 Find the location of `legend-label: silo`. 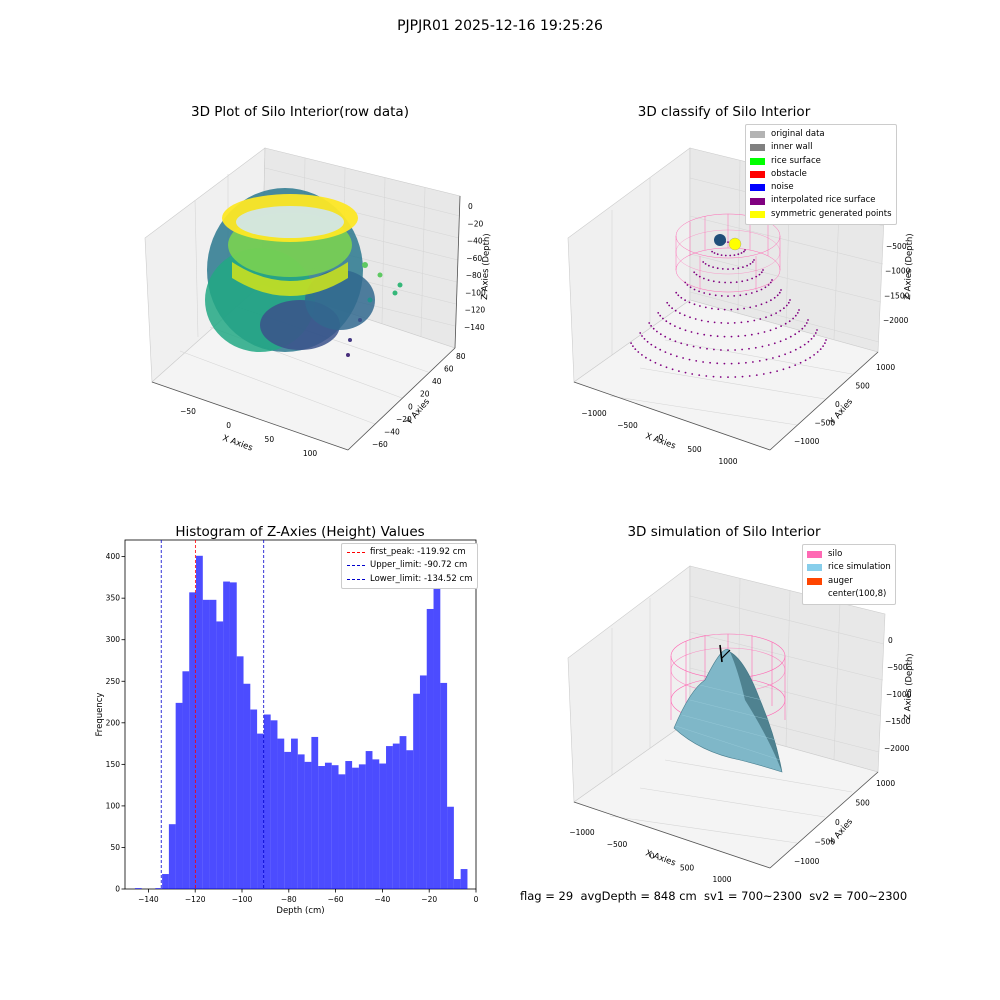

legend-label: silo is located at coordinates (835, 554).